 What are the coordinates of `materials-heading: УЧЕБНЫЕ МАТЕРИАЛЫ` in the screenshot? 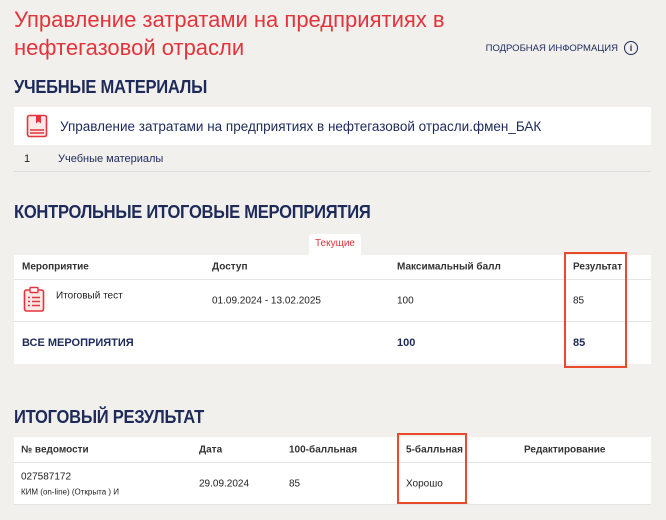 It's located at (111, 87).